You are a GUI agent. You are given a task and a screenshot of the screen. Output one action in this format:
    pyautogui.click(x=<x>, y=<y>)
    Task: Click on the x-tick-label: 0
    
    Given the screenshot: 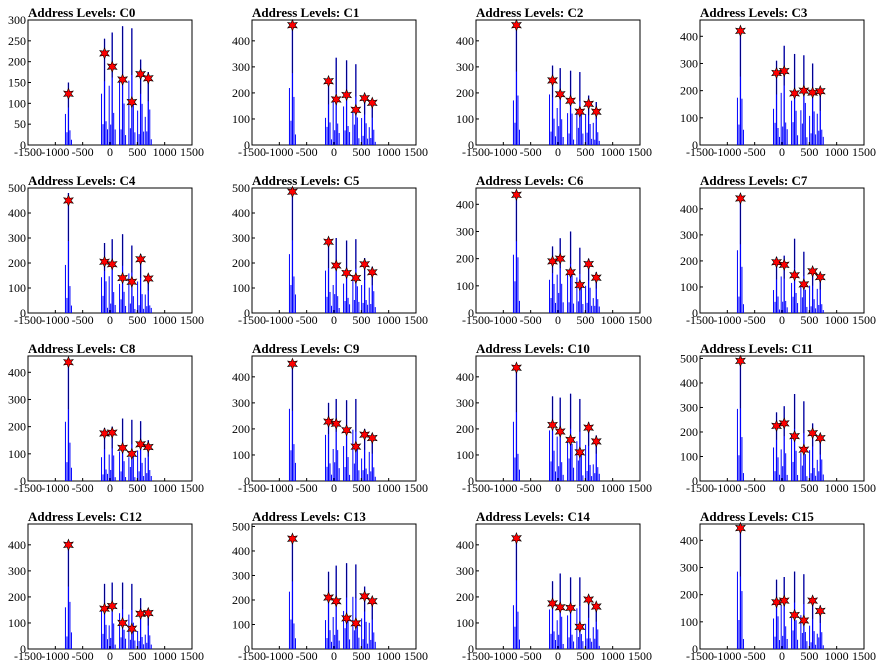 What is the action you would take?
    pyautogui.click(x=334, y=152)
    